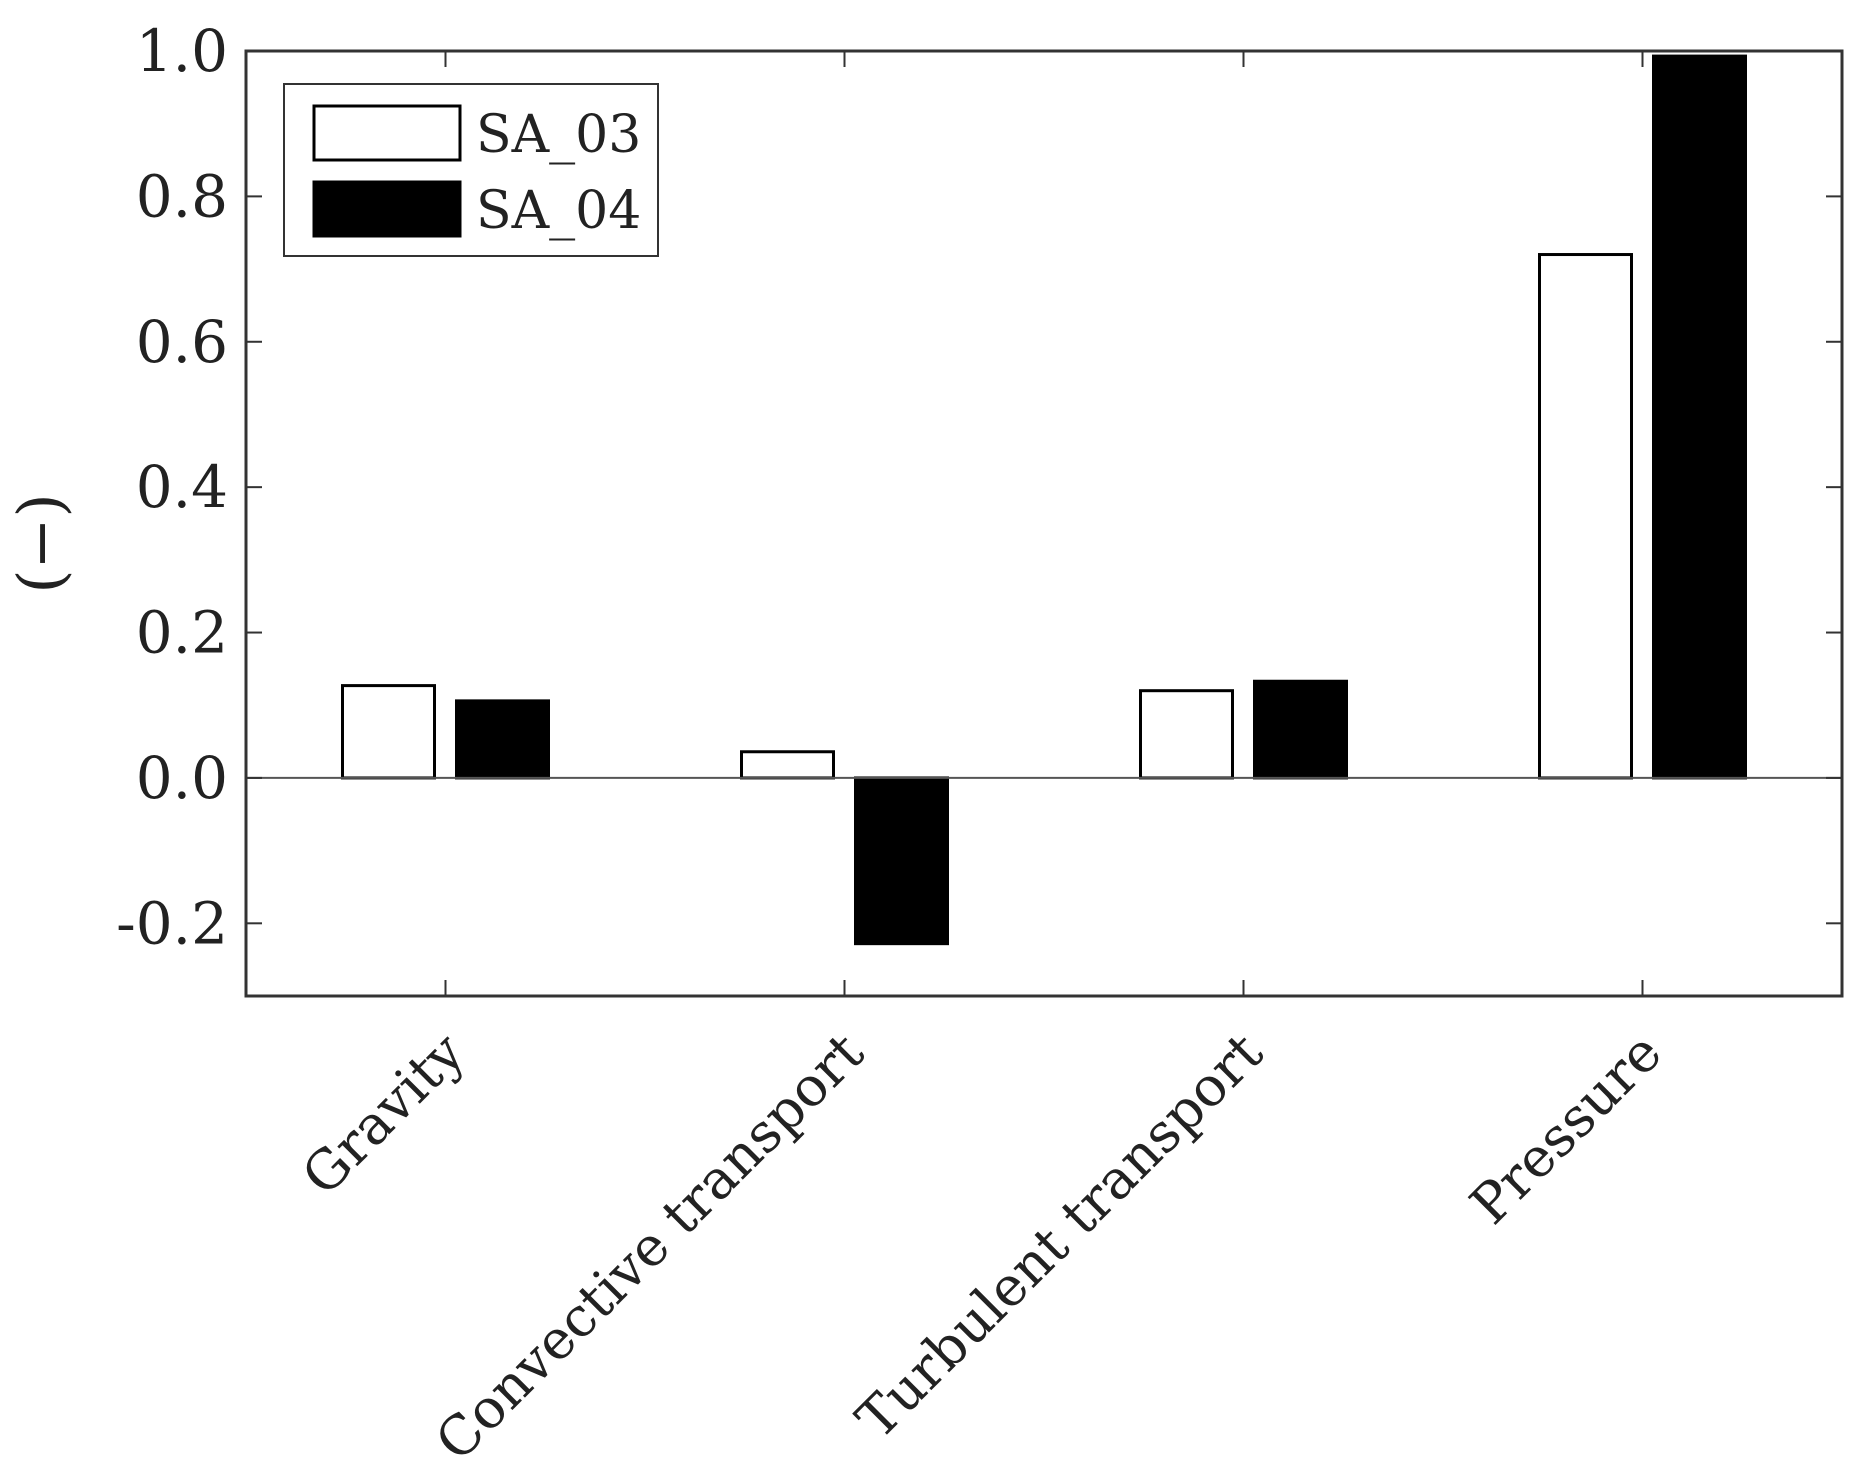  I want to click on y-tick-label: 0.0, so click(182, 778).